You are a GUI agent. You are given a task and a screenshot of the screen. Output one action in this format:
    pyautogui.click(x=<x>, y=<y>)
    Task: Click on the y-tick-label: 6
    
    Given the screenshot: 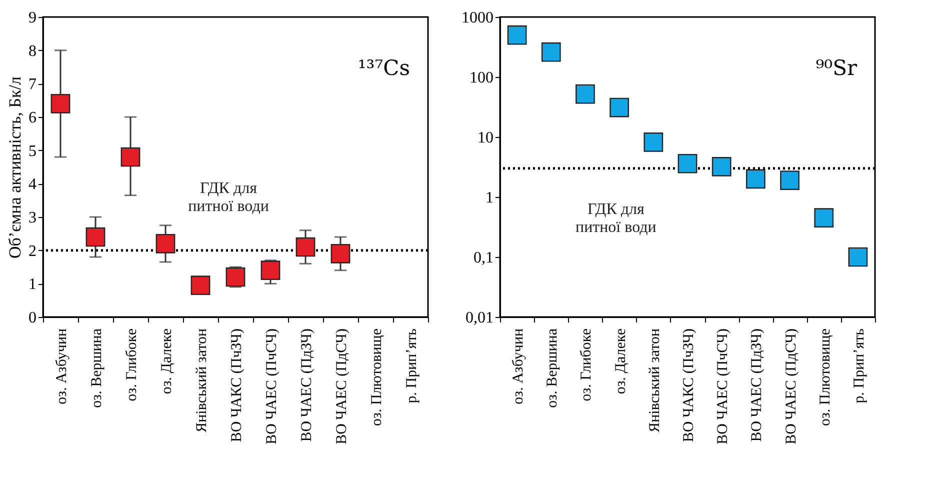 What is the action you would take?
    pyautogui.click(x=32, y=118)
    